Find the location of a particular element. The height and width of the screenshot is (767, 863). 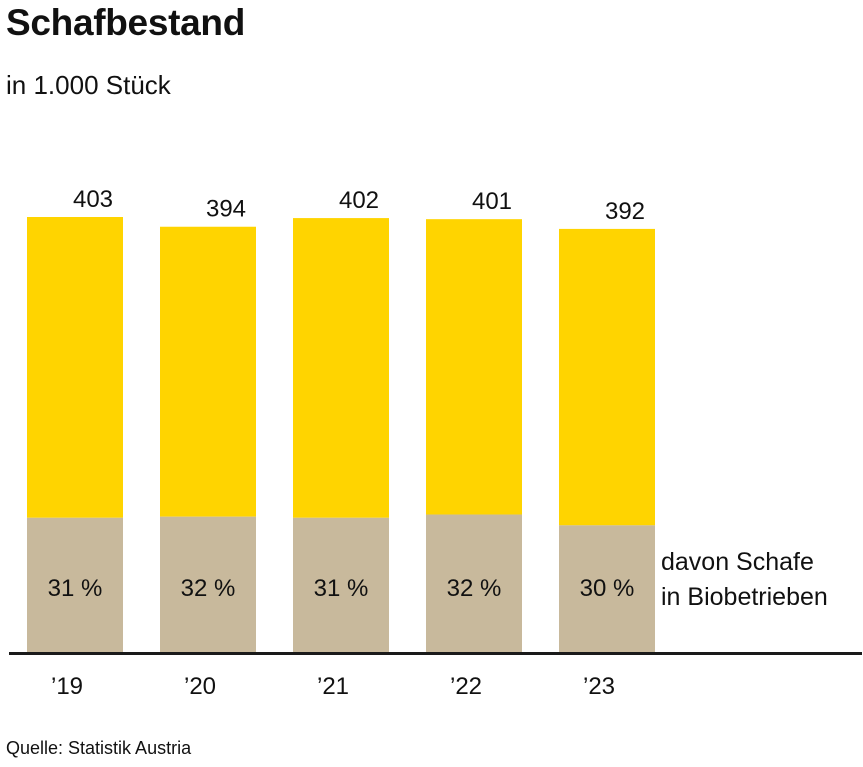

x-tick-label: ’21 is located at coordinates (333, 686).